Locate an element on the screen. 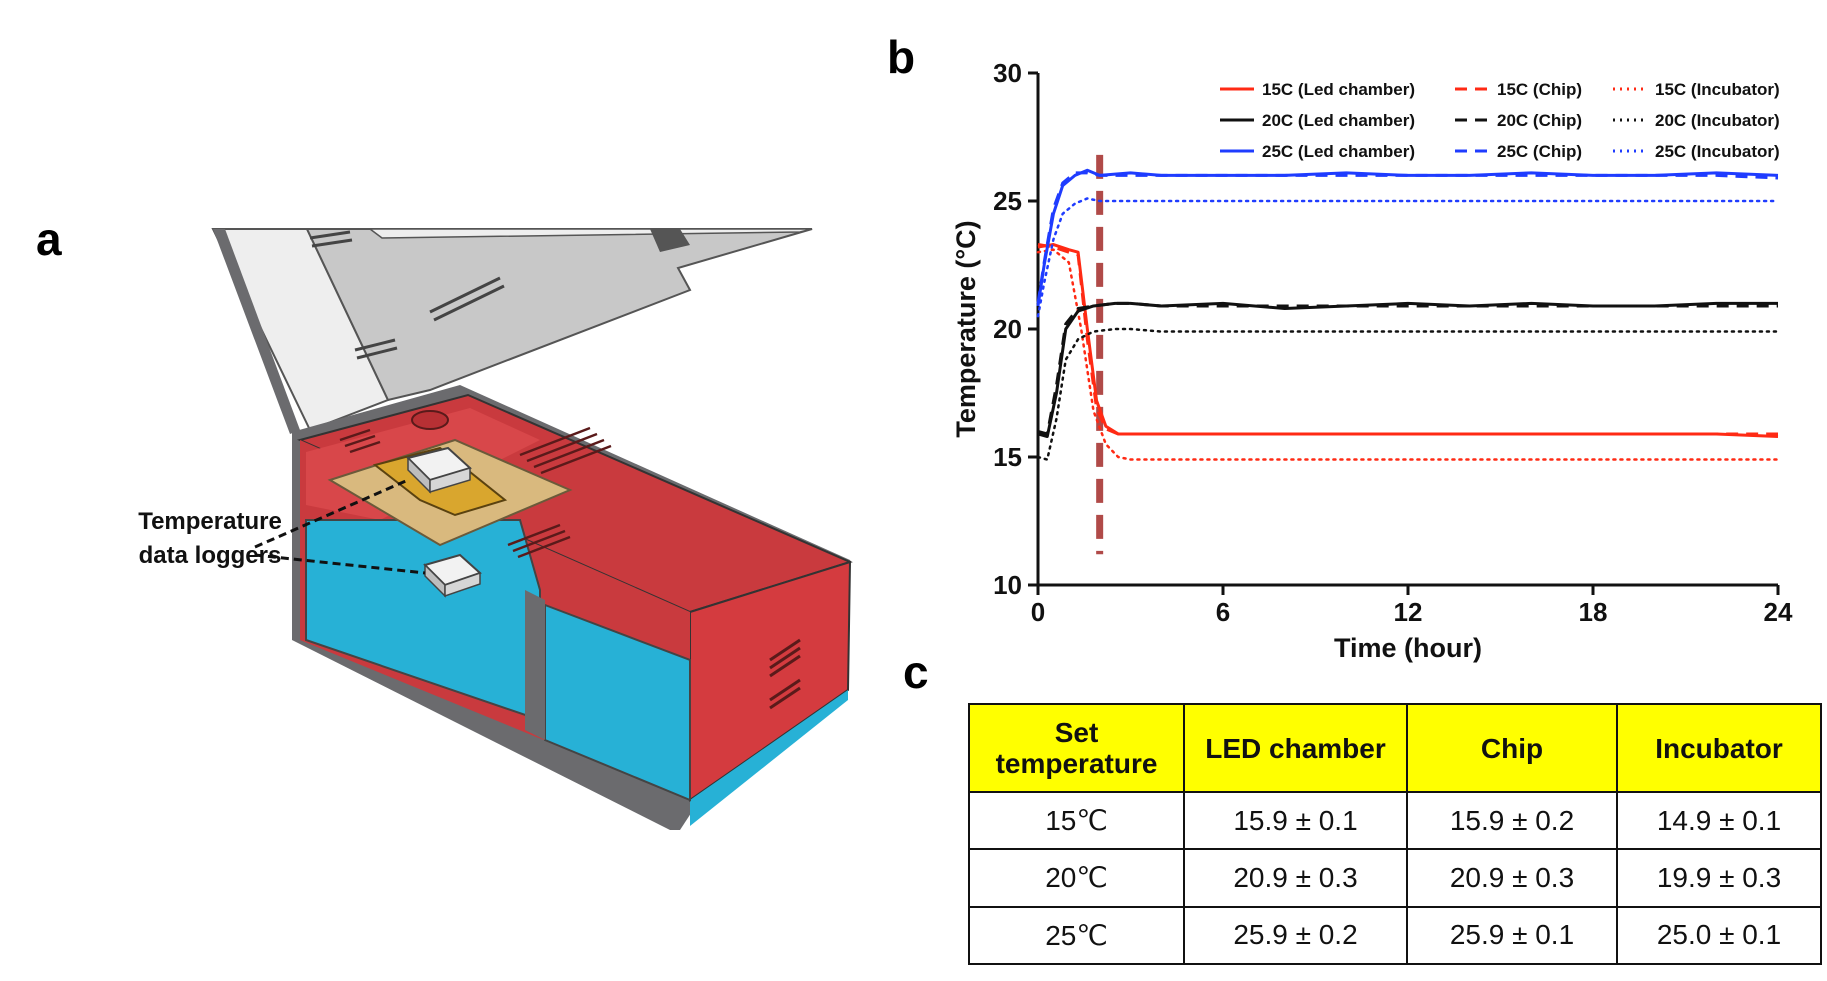  header-set-line-2: temperature is located at coordinates (1076, 763).